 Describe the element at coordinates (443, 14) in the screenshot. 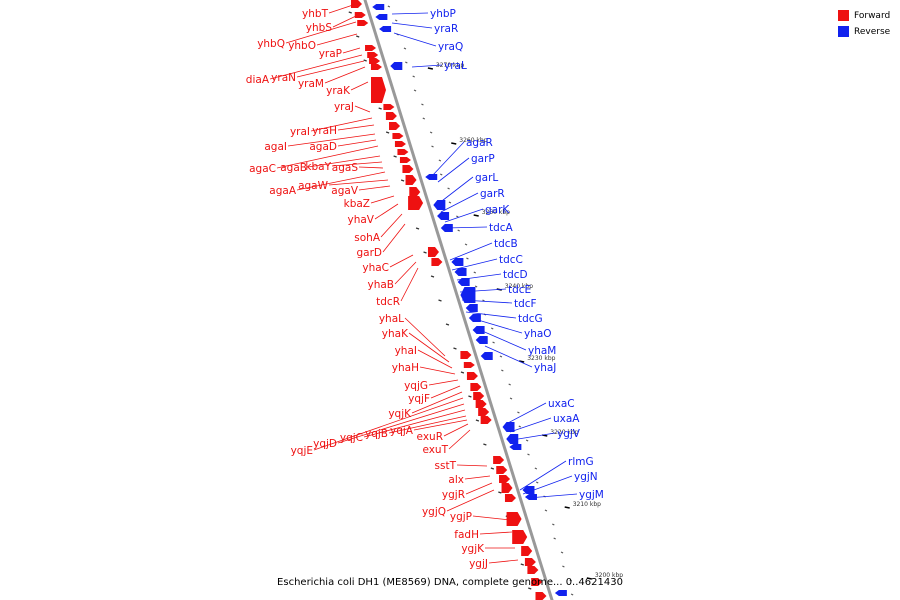

I see `reverse-gene-label: yhbP` at that location.